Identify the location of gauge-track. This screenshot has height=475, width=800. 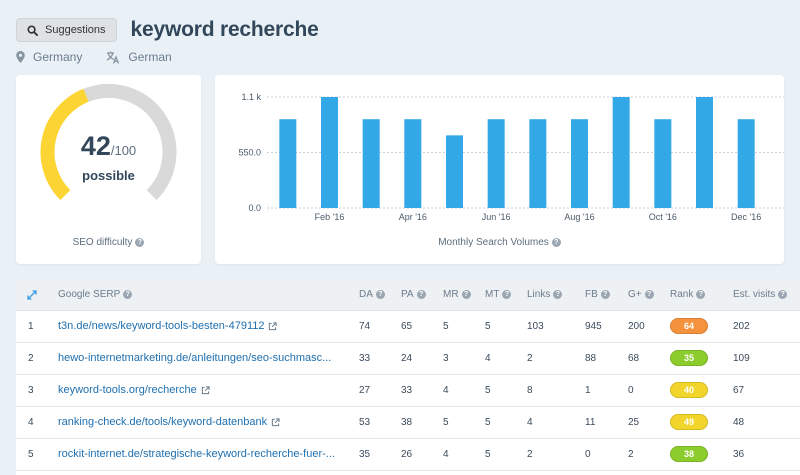
(130, 142).